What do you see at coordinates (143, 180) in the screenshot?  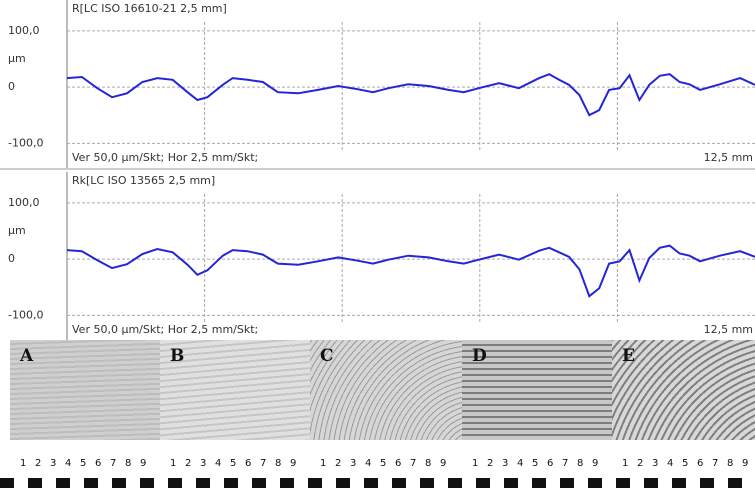 I see `chart-title: Rk[LC ISO 13565 2,5 mm]` at bounding box center [143, 180].